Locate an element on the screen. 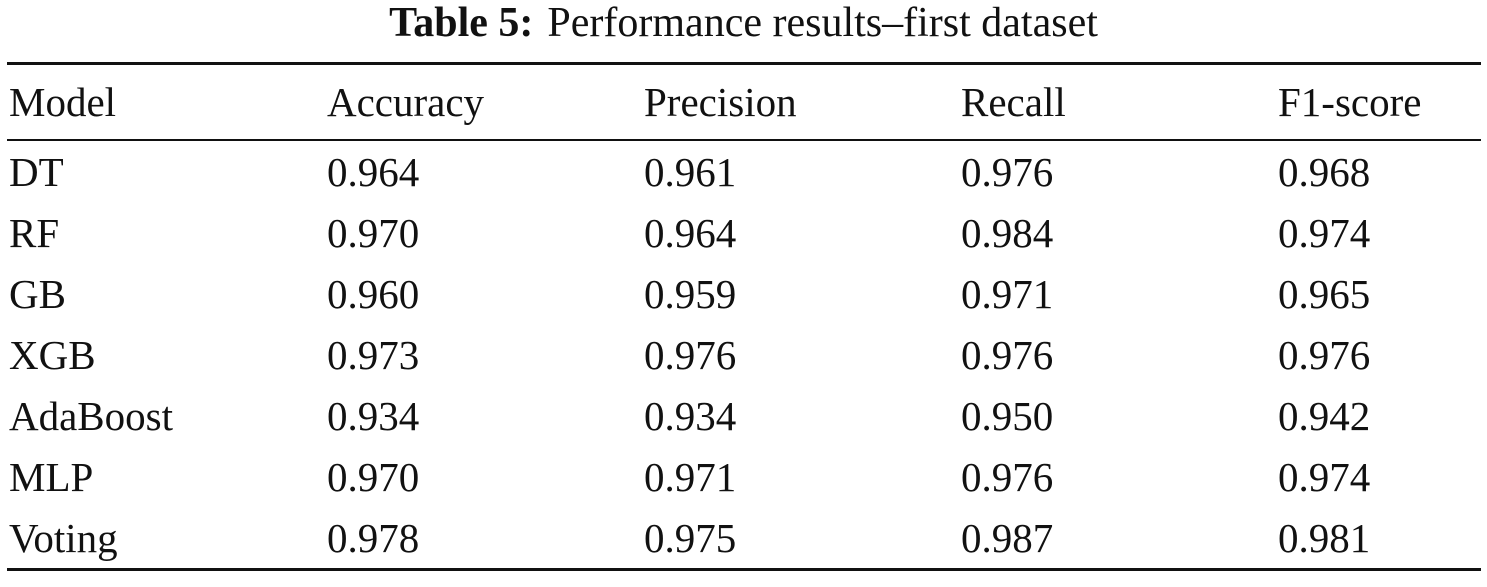 The height and width of the screenshot is (587, 1487). column-header-f1-score: F1-score is located at coordinates (1350, 102).